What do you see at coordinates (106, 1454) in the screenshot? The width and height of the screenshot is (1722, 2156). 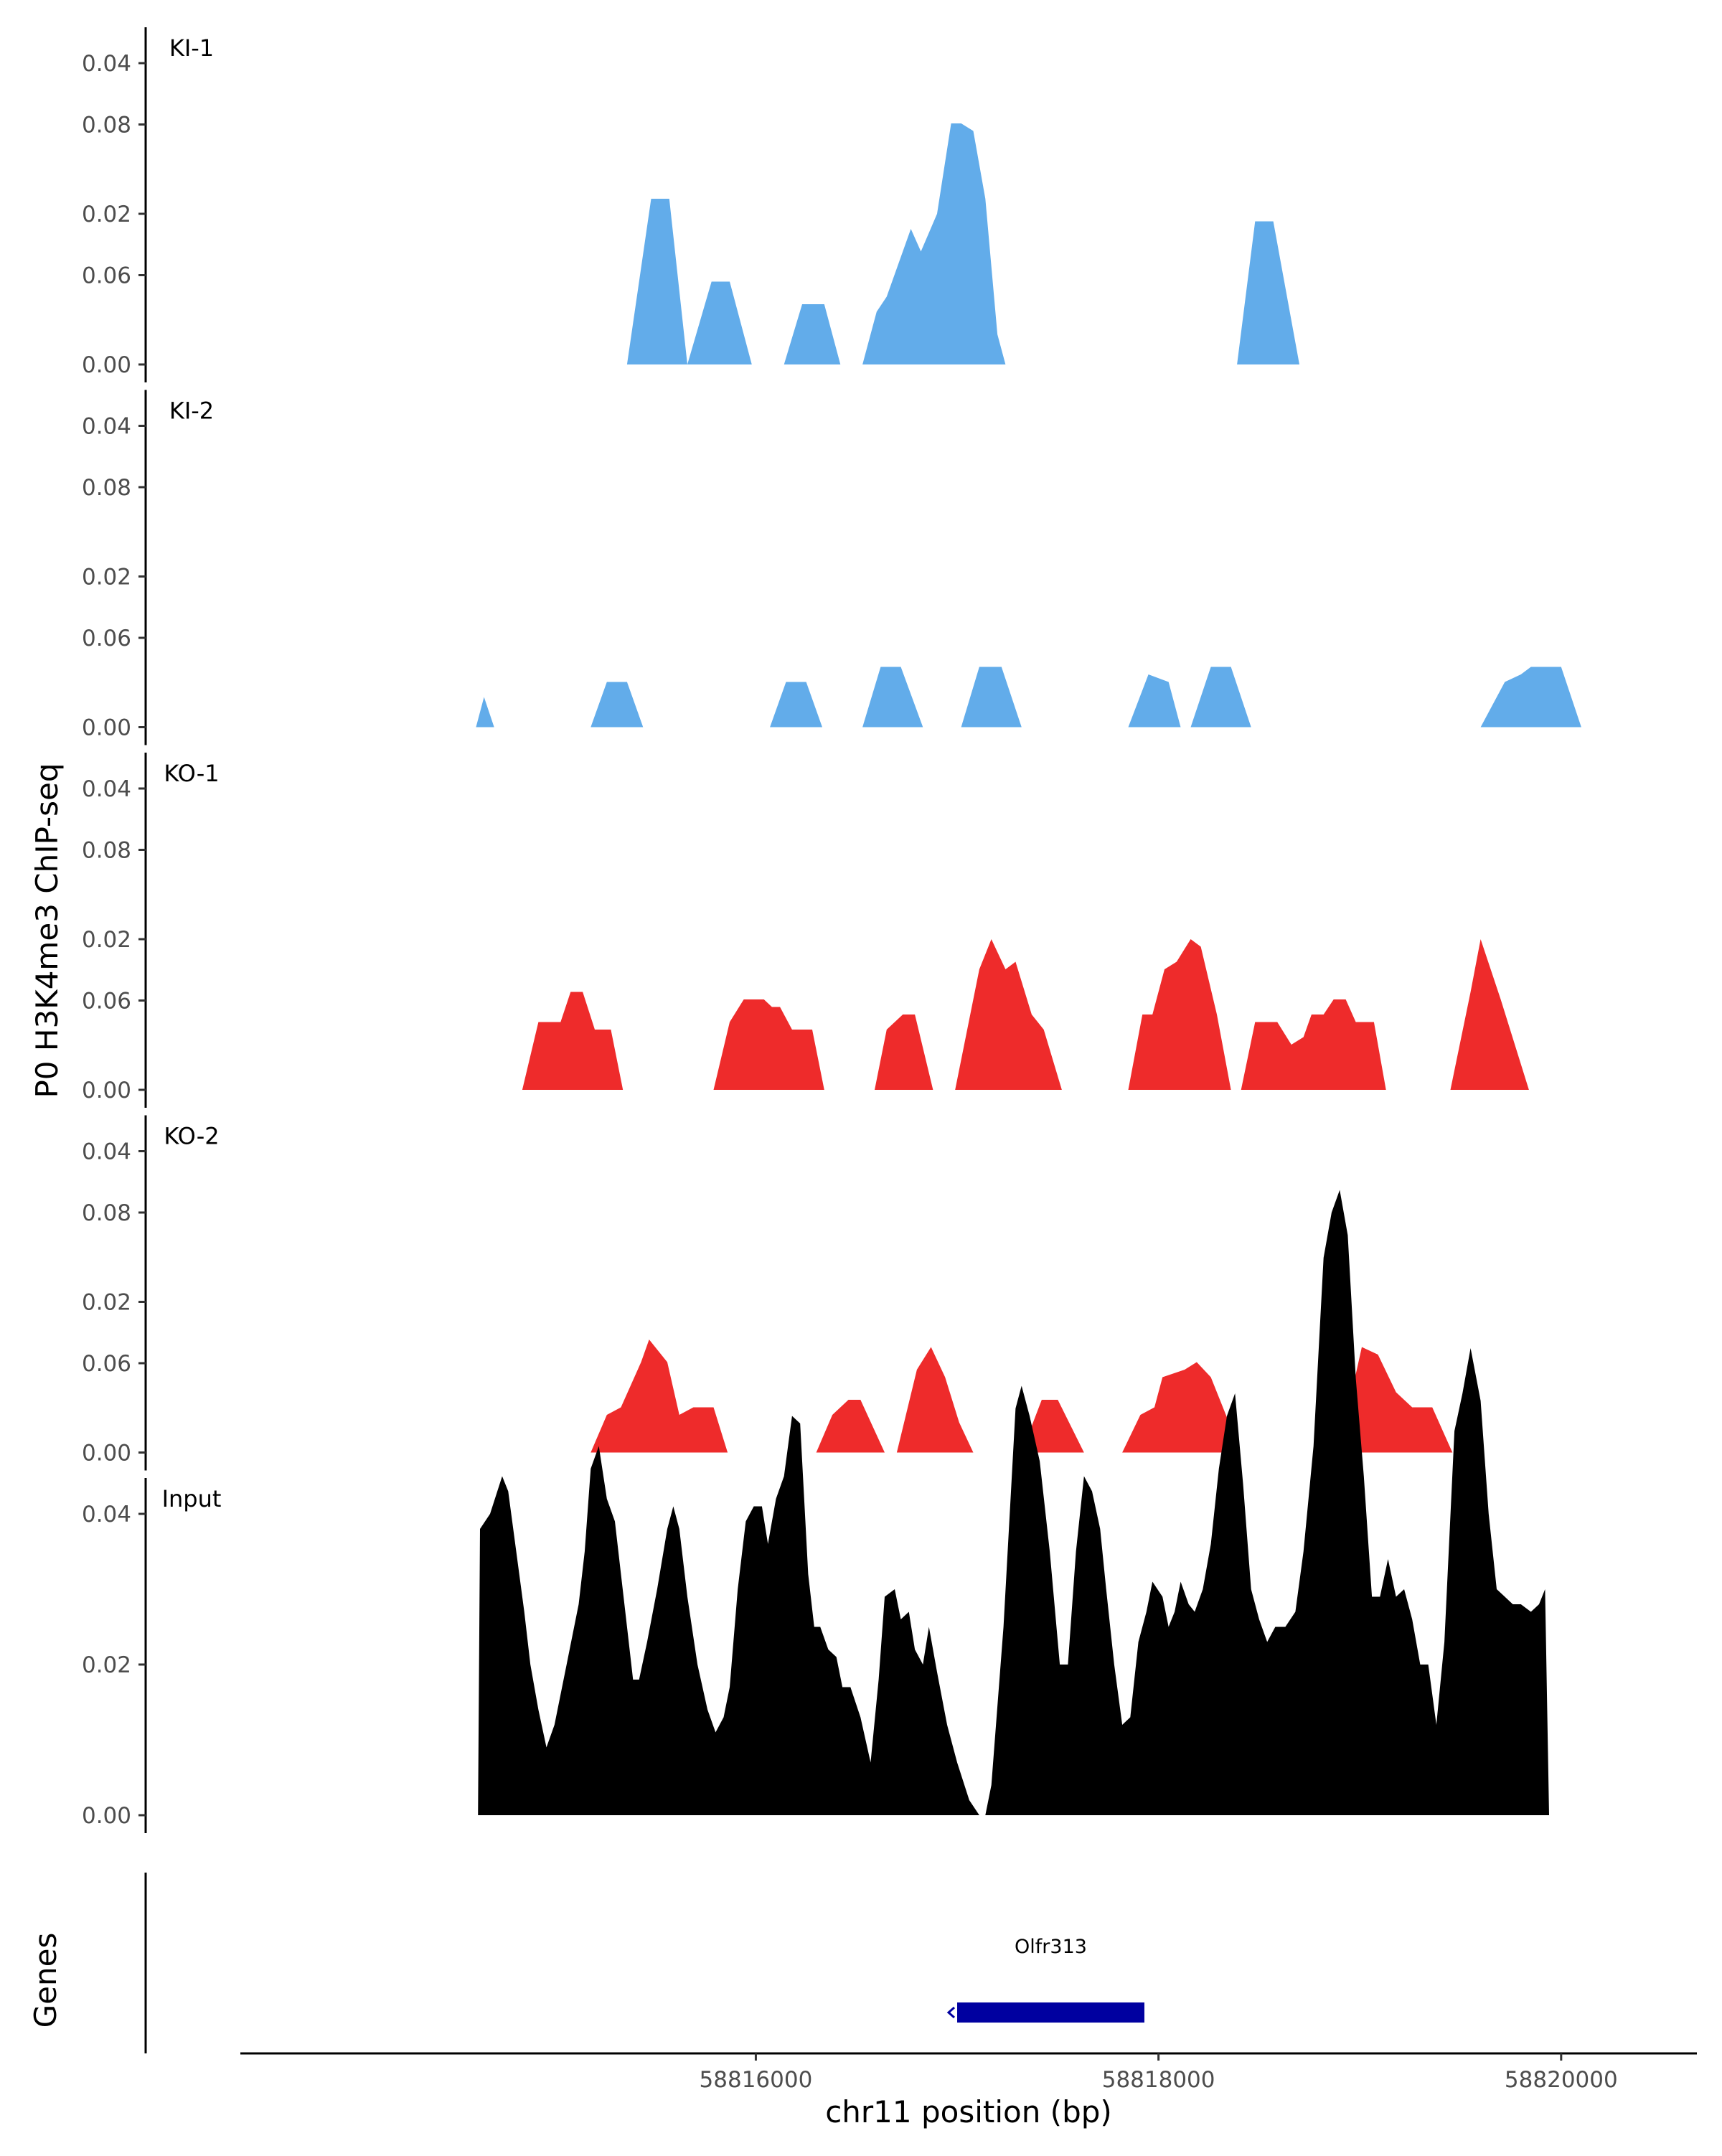 I see `y-tick-label-ko-2: 0.00` at bounding box center [106, 1454].